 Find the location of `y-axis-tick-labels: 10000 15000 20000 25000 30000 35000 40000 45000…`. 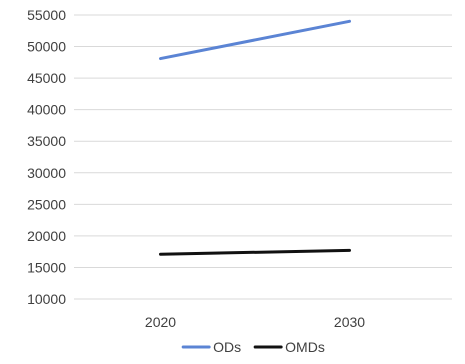

y-axis-tick-labels: 10000 15000 20000 25000 30000 35000 40000 45000… is located at coordinates (46, 157).